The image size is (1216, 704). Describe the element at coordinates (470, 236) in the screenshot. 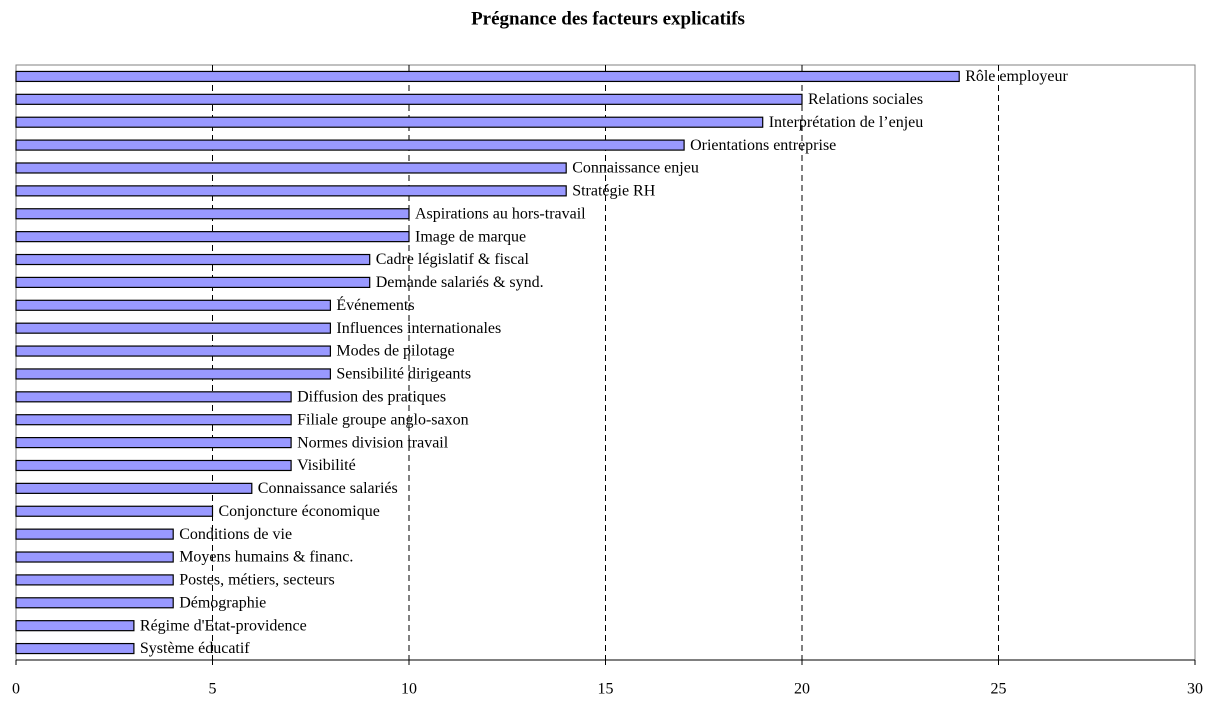

I see `bar-label: Image de marque` at that location.